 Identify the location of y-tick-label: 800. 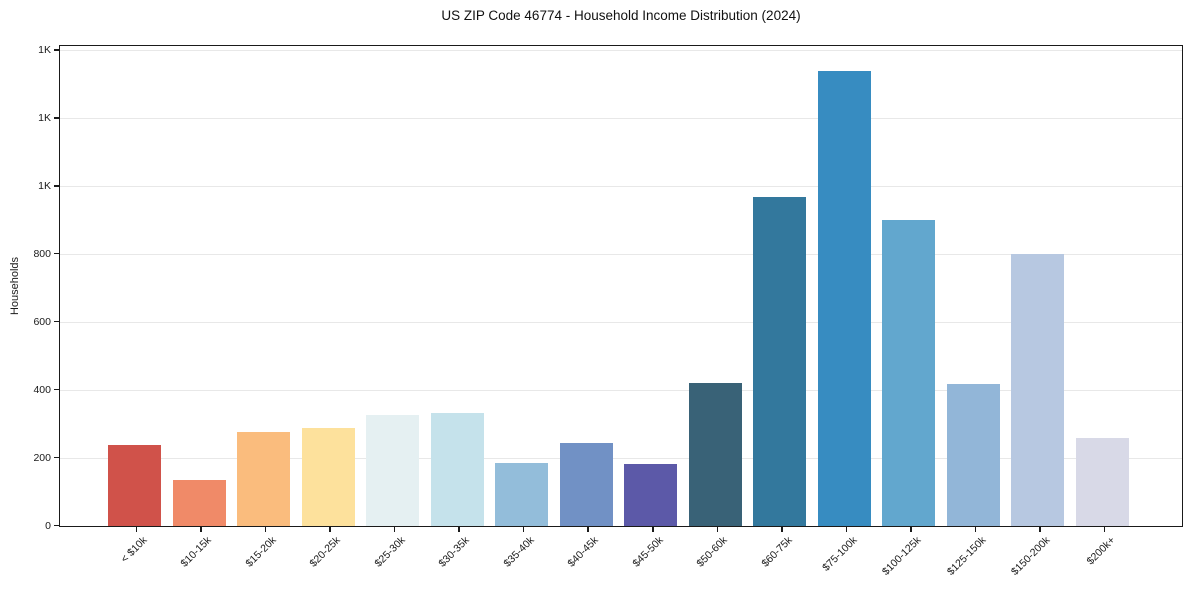
(42, 253).